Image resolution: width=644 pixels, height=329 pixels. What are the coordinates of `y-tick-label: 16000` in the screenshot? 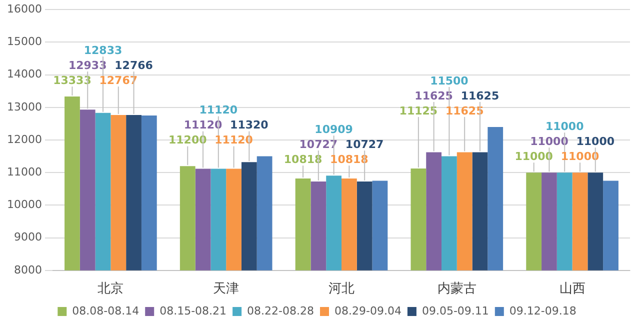 It's located at (24, 9).